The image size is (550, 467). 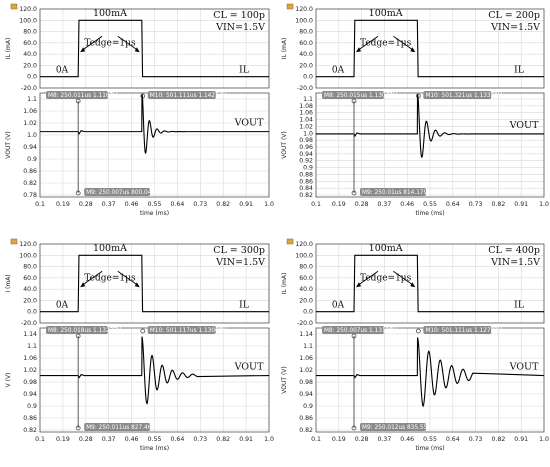 I want to click on edge-arrowhead-rise, so click(x=83, y=50).